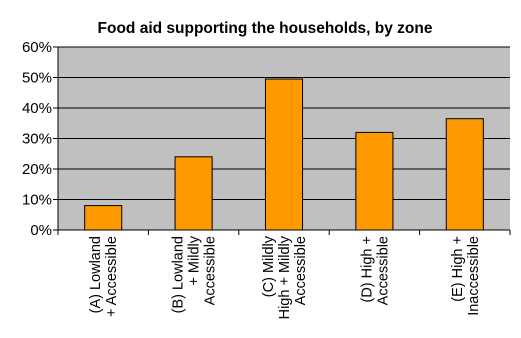 This screenshot has width=521, height=338. What do you see at coordinates (195, 260) in the screenshot?
I see `x-category-label-line: + Mildly` at bounding box center [195, 260].